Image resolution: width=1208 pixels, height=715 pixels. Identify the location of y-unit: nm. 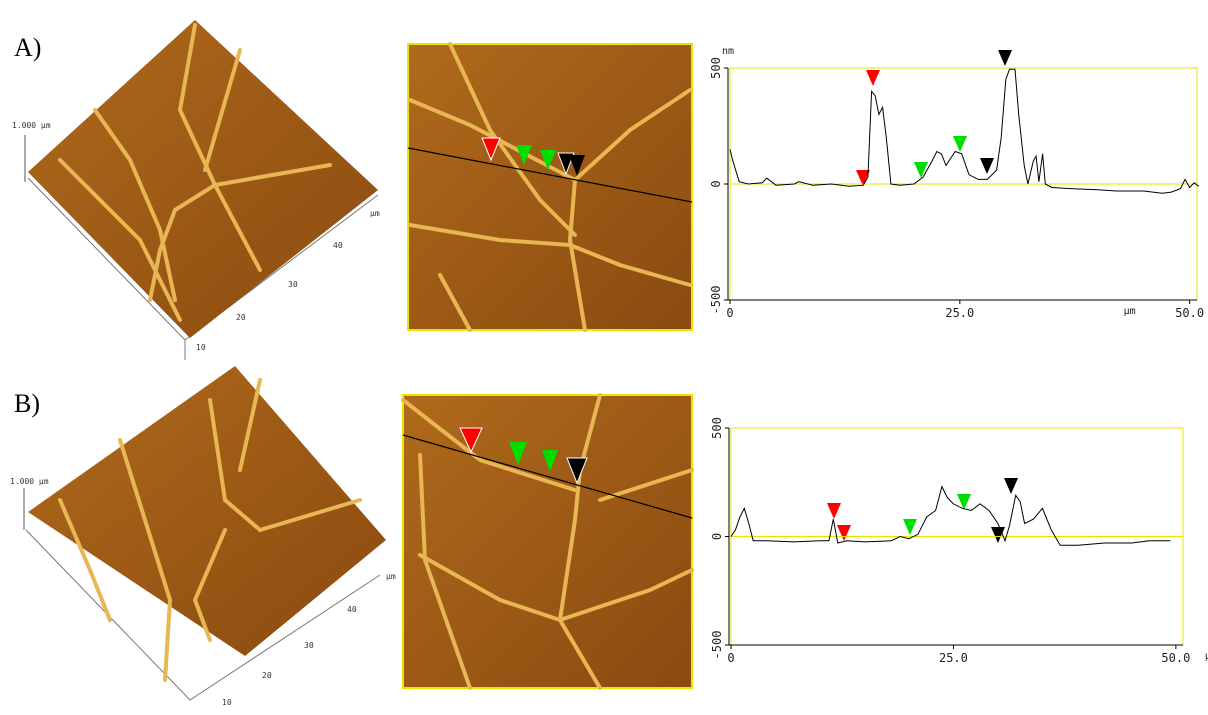
(728, 51).